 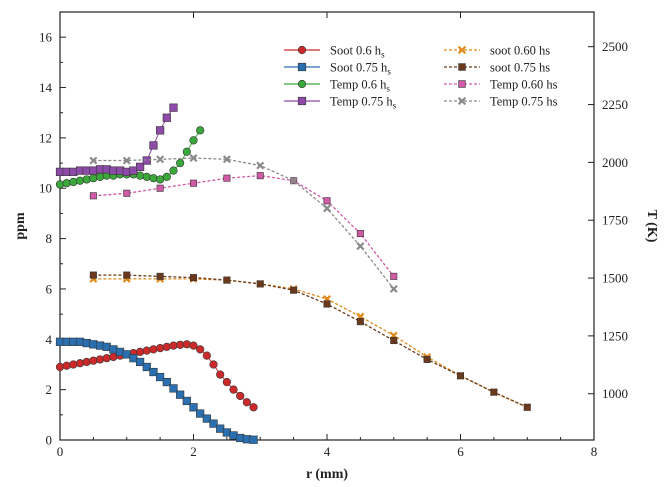 I want to click on y-tick-label: 0, so click(x=49, y=440).